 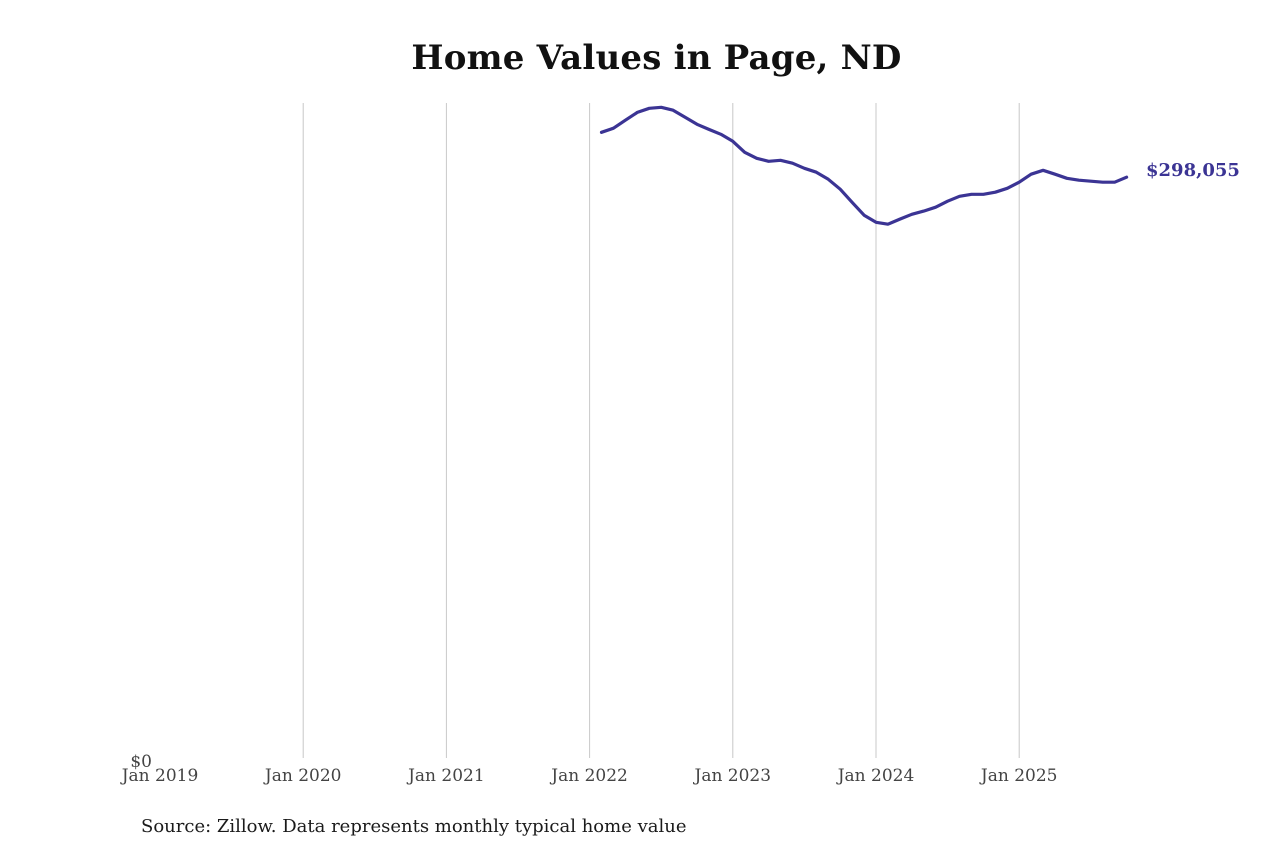 What do you see at coordinates (302, 776) in the screenshot?
I see `x-tick-label: Jan 2020` at bounding box center [302, 776].